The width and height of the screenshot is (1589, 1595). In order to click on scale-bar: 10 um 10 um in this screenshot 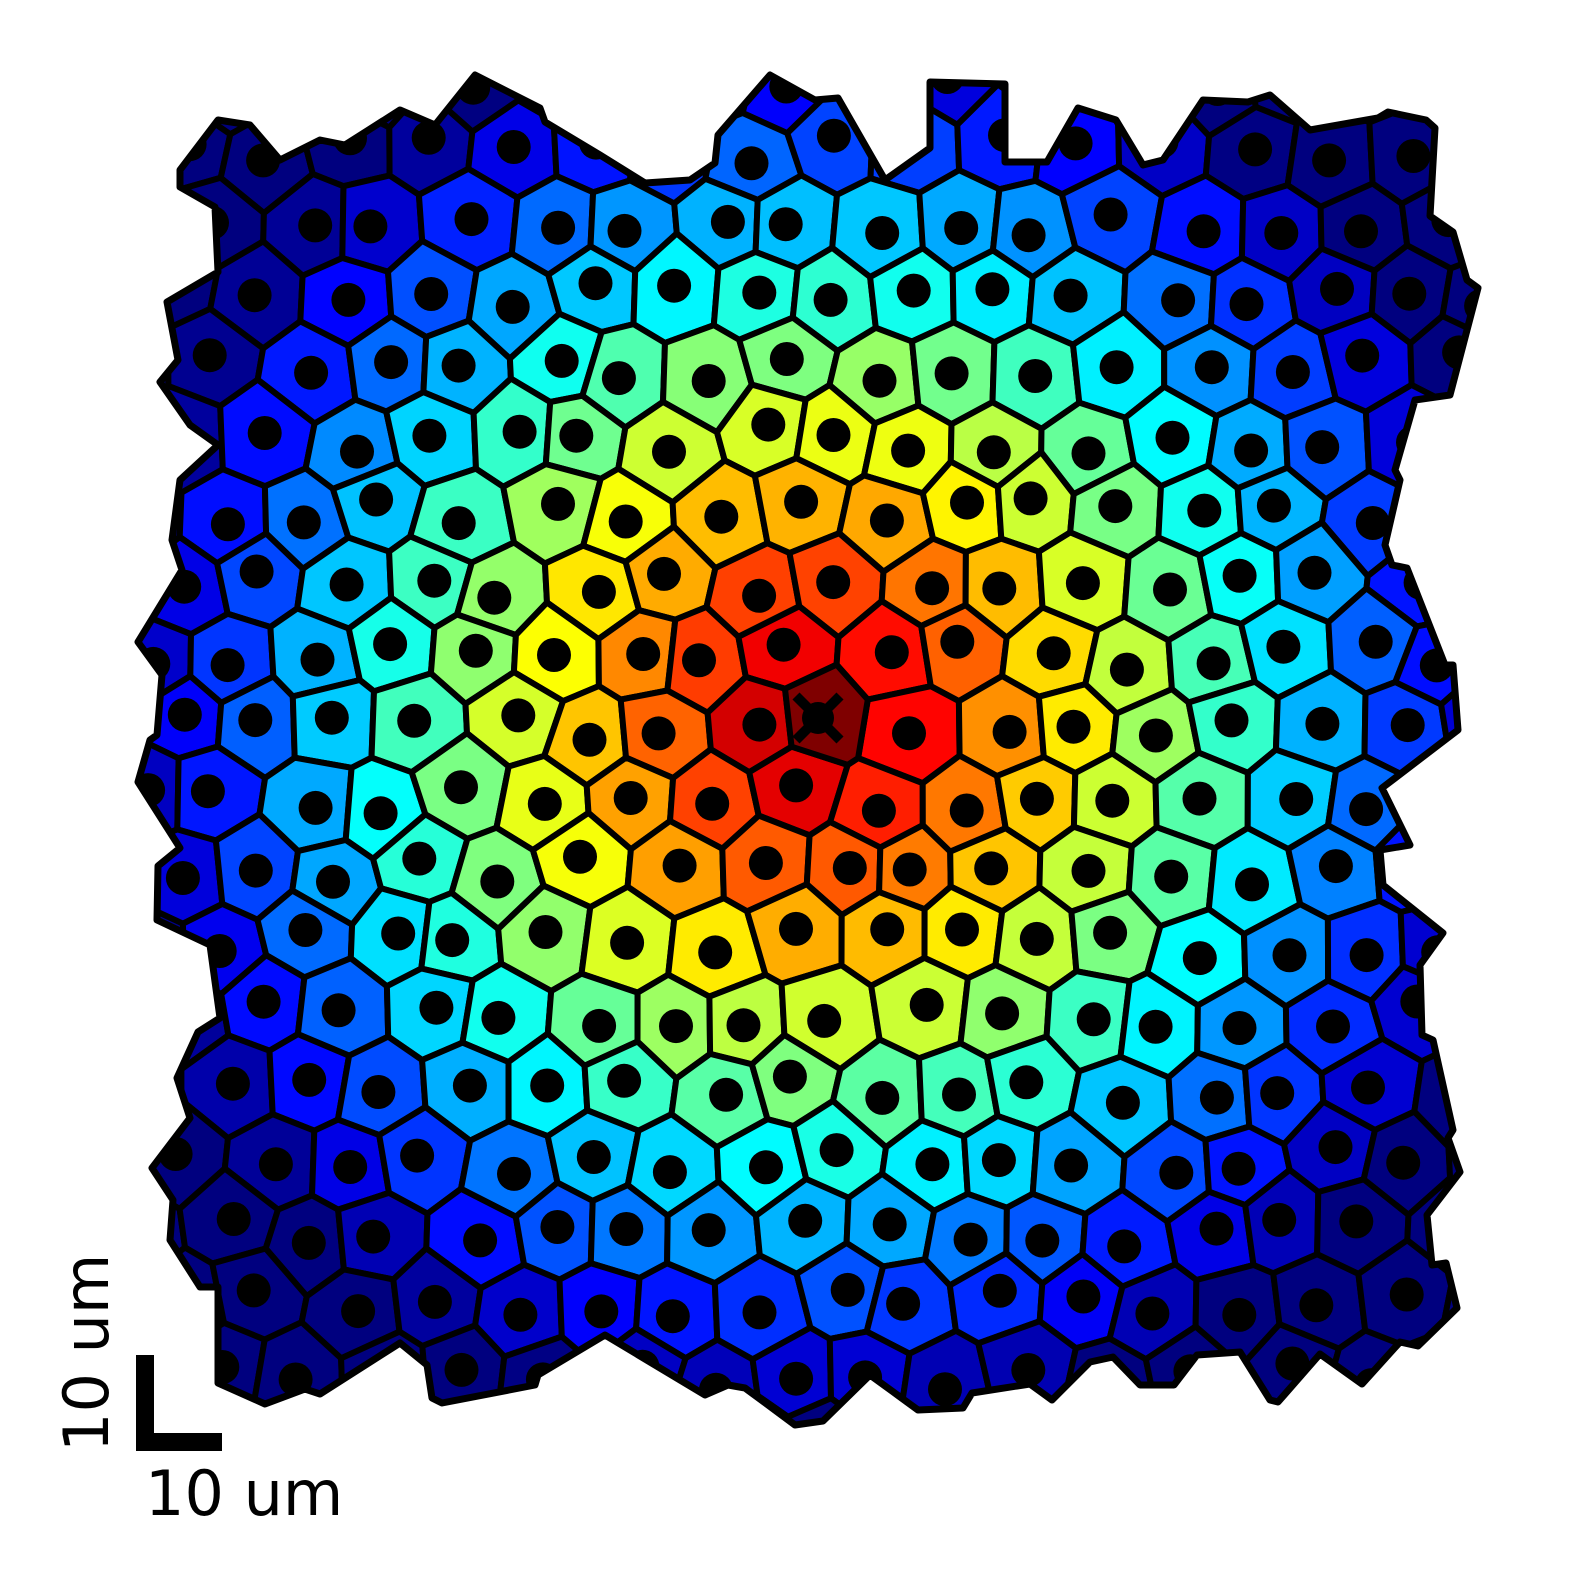, I will do `click(196, 1392)`.